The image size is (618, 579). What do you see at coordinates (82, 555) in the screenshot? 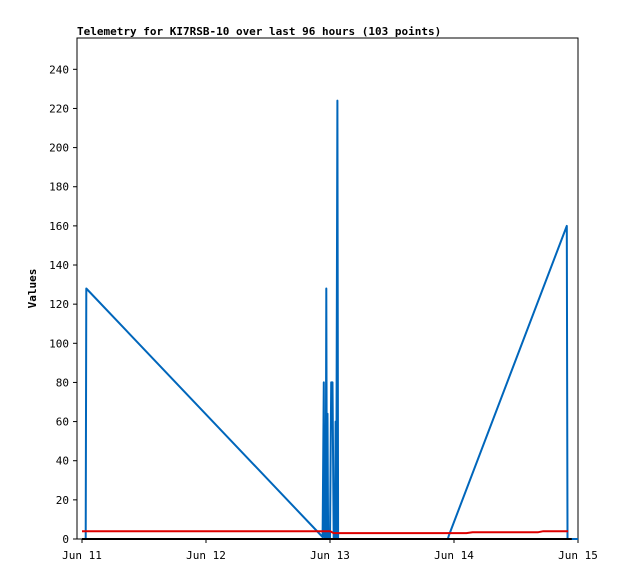
I see `x-tick-label: Jun 11` at bounding box center [82, 555].